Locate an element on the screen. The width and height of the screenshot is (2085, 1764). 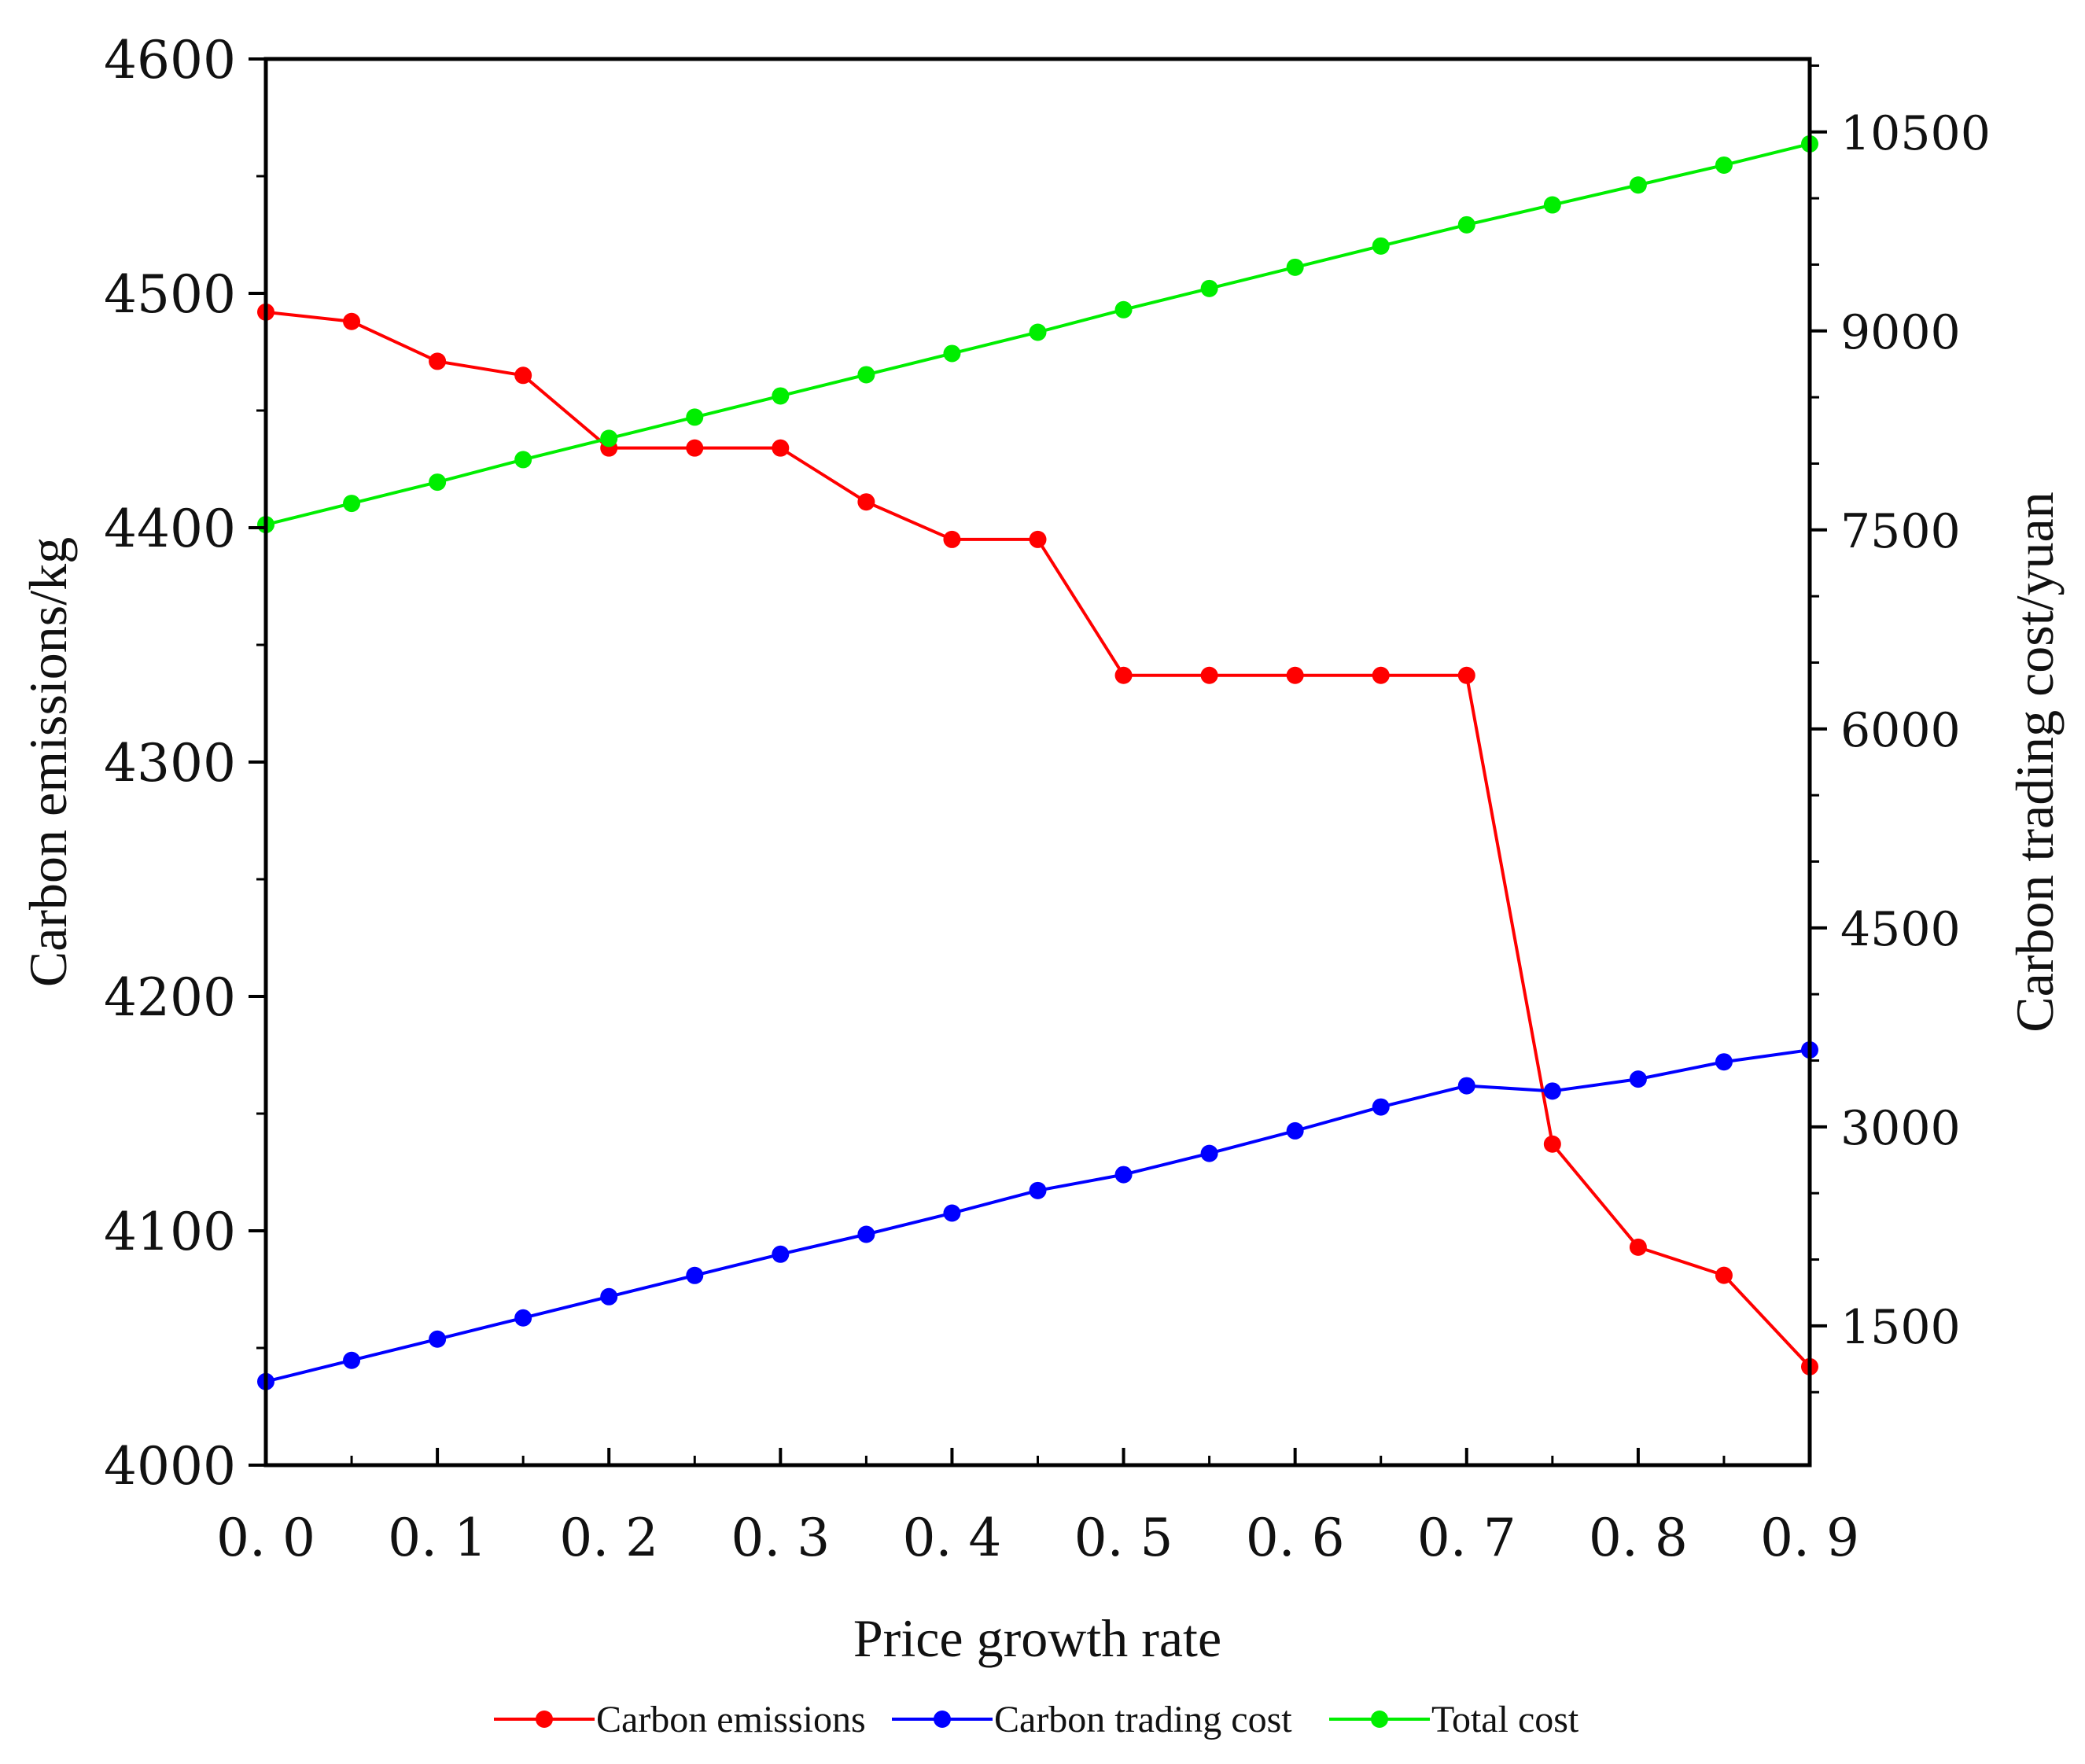
legend-label-carbon-emissions: Carbon emissions is located at coordinates (731, 1719).